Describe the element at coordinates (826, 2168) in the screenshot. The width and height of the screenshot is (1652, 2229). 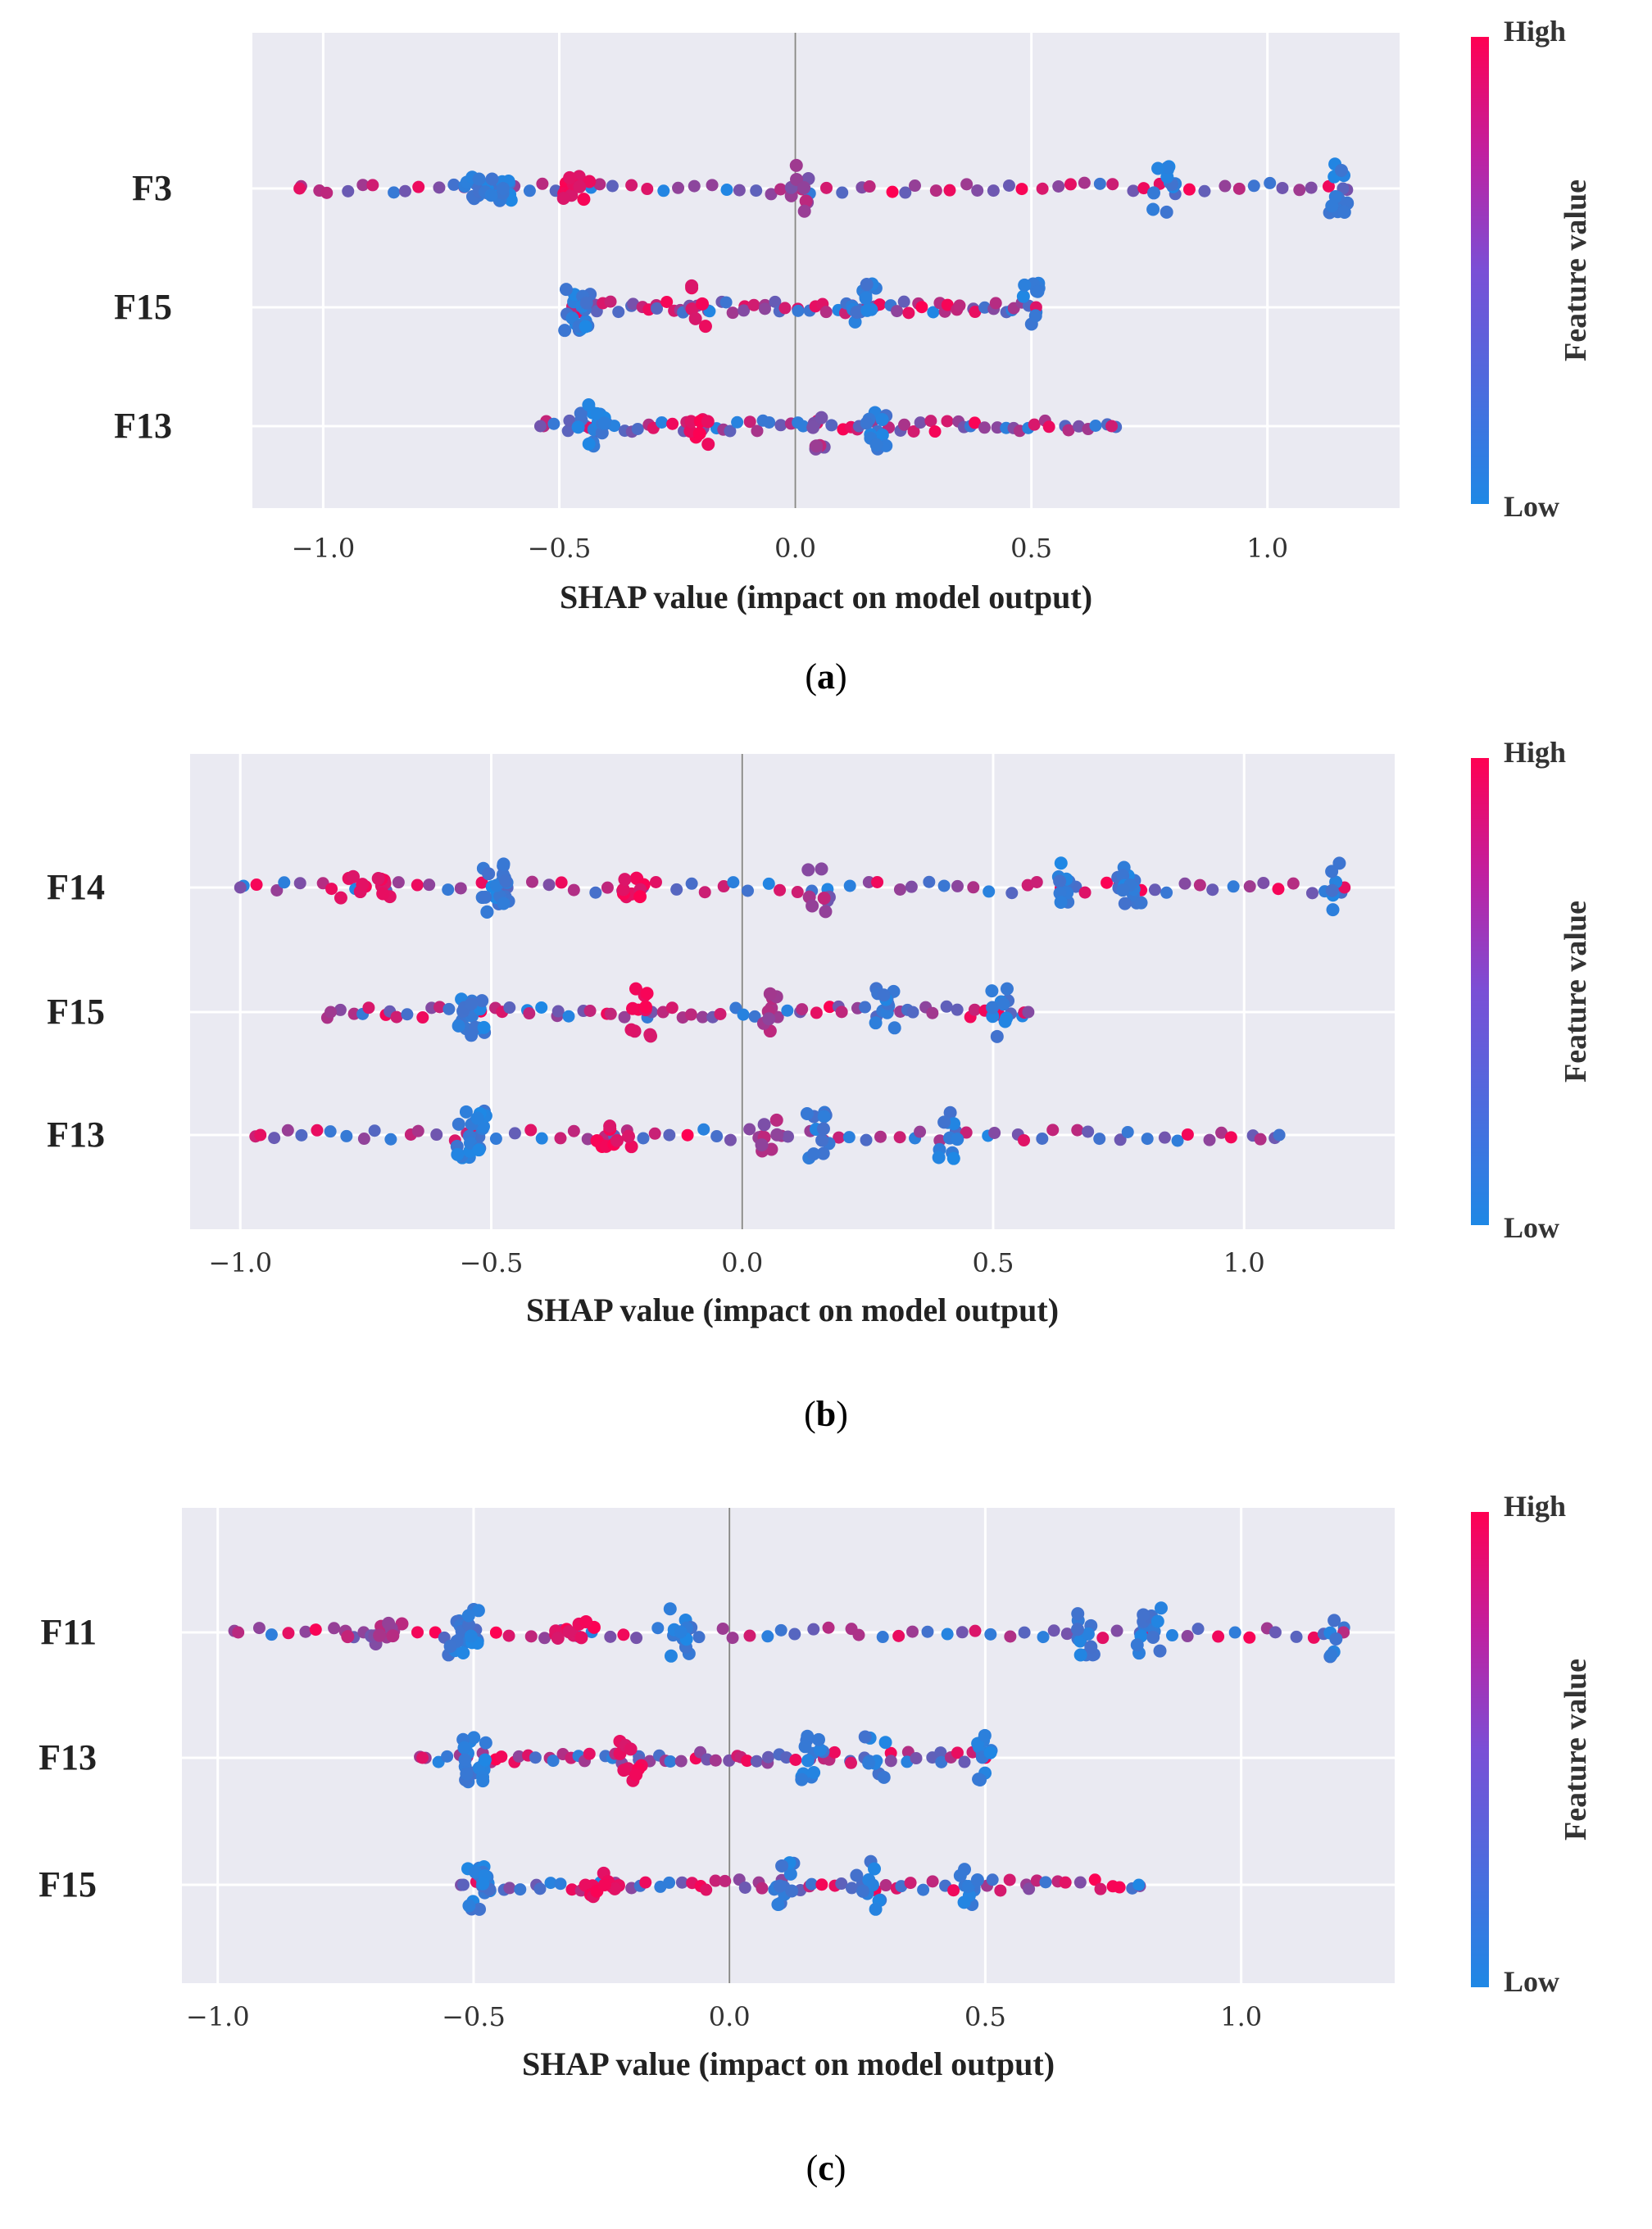
I see `caption-c-label: c` at that location.